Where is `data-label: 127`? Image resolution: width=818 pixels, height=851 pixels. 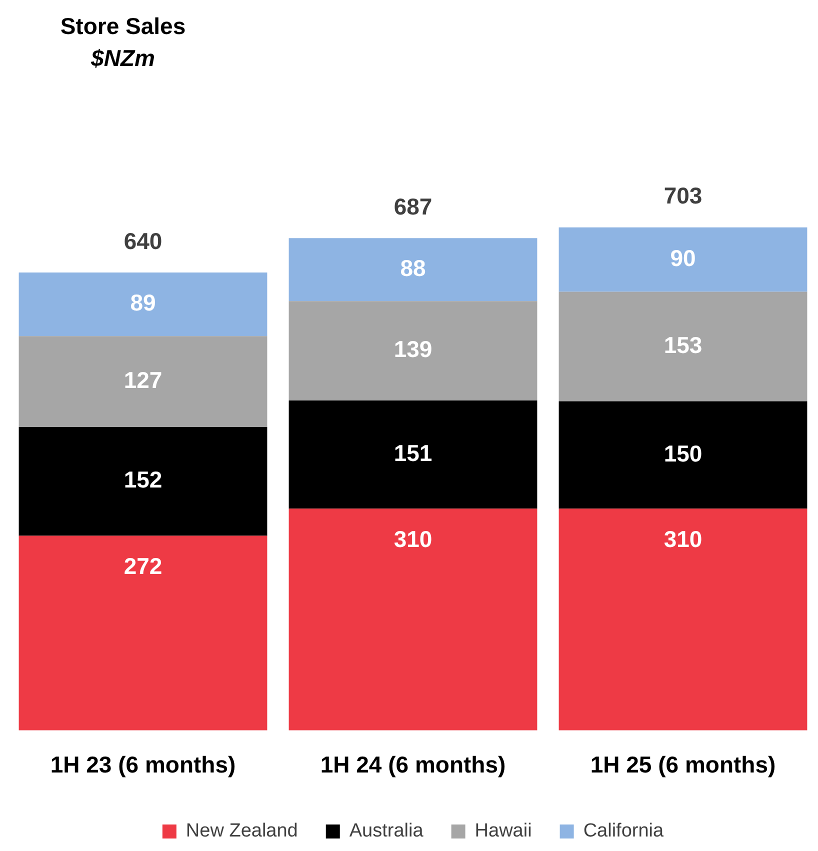 data-label: 127 is located at coordinates (143, 379).